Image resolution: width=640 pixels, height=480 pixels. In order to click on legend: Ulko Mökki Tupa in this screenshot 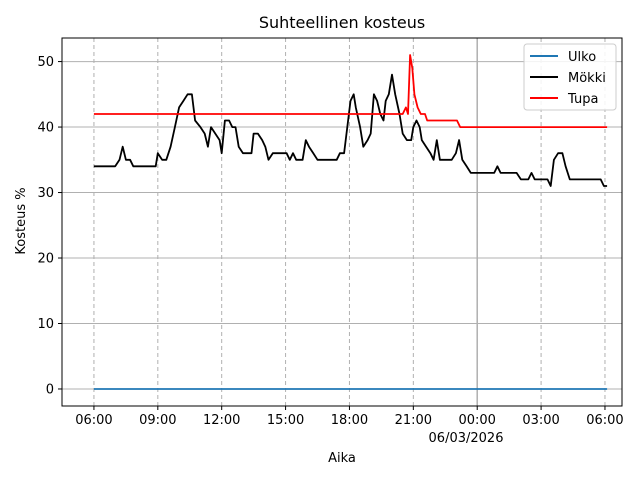, I will do `click(570, 77)`.